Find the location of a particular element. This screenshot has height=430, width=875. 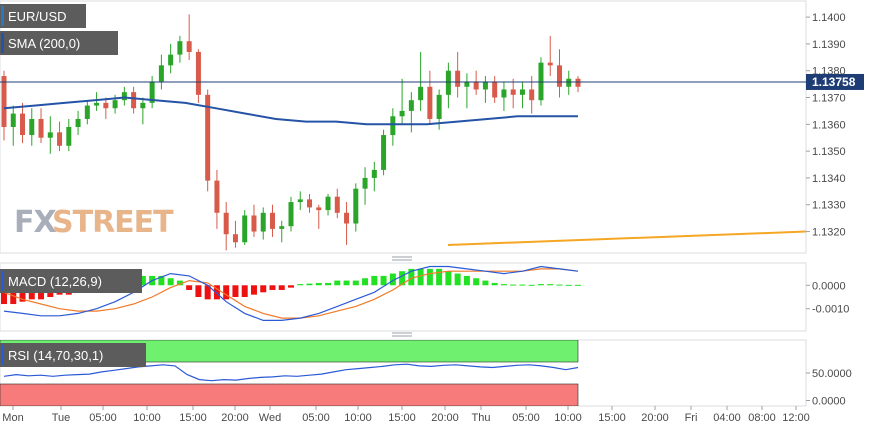

macd-label: MACD (12,26,9) is located at coordinates (71, 281).